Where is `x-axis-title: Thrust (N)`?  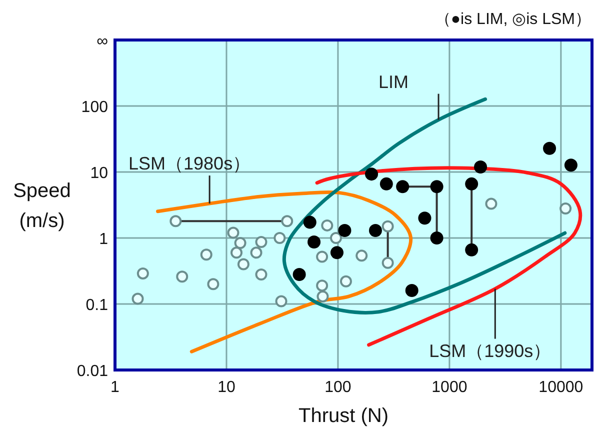 x-axis-title: Thrust (N) is located at coordinates (343, 416).